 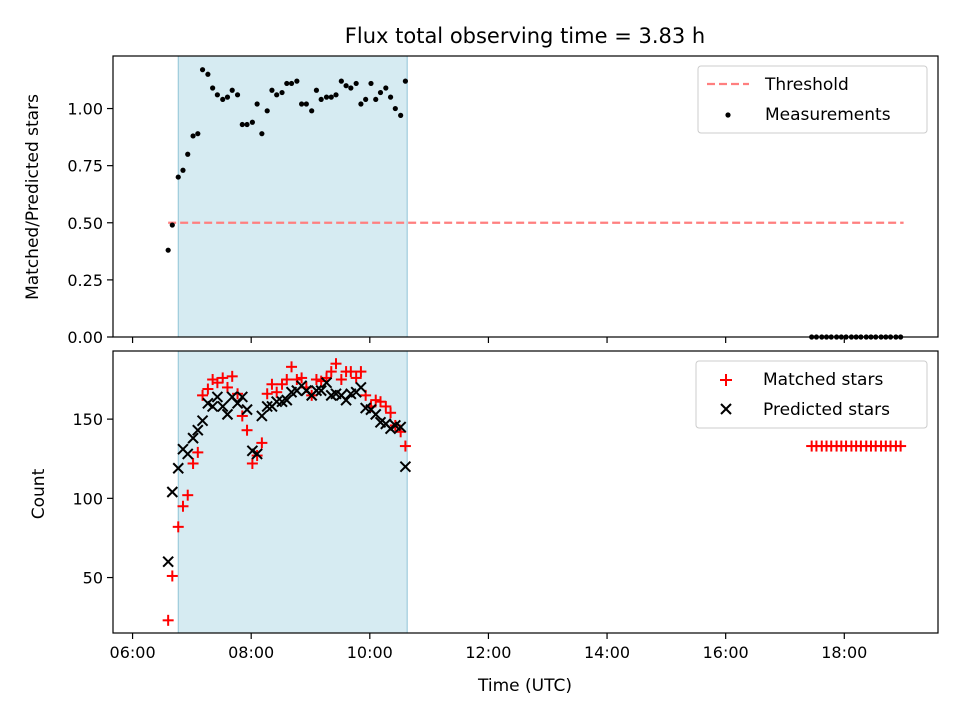 What do you see at coordinates (39, 493) in the screenshot?
I see `count-panel-y-label: Count` at bounding box center [39, 493].